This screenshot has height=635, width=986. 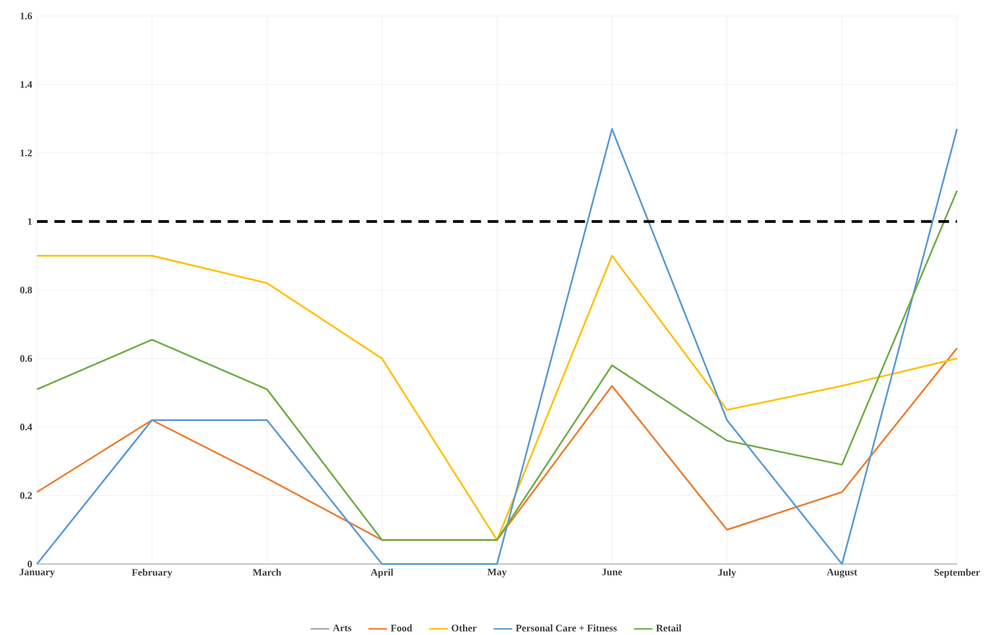 I want to click on x-tick-label: August, so click(x=842, y=573).